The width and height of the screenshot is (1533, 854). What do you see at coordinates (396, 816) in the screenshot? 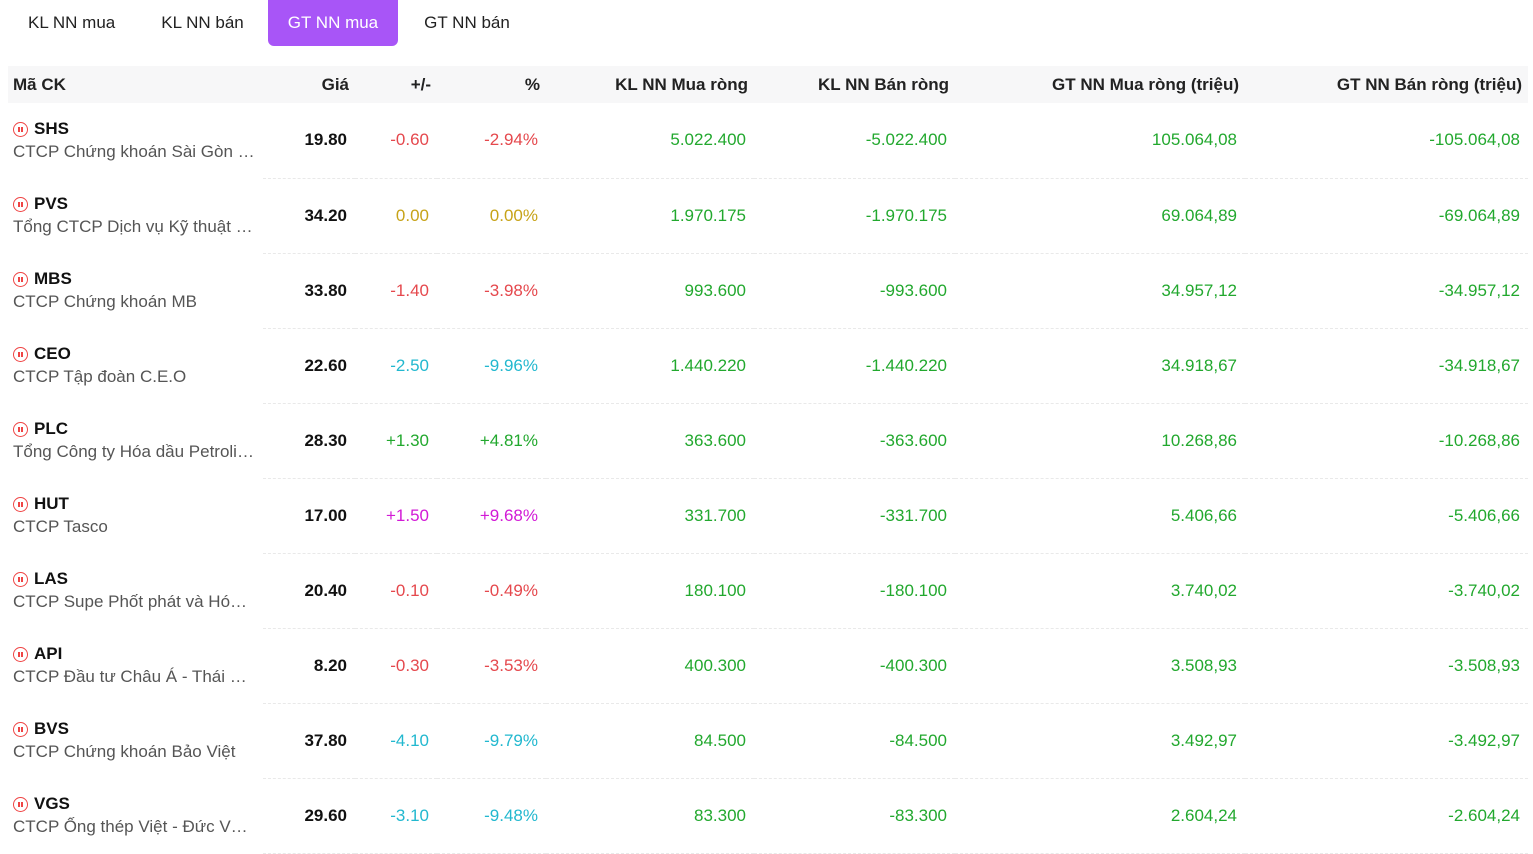
I see `change-cell: -3.10` at bounding box center [396, 816].